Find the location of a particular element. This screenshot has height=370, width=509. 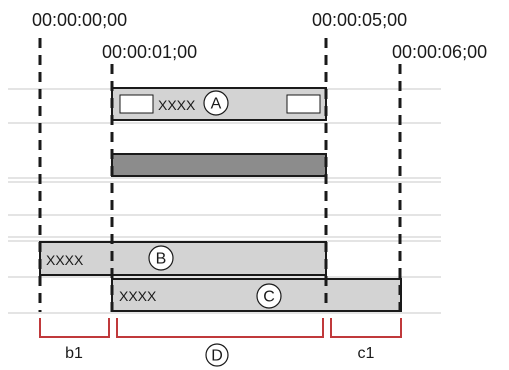

clip-a-thumbnail-left is located at coordinates (136, 104).